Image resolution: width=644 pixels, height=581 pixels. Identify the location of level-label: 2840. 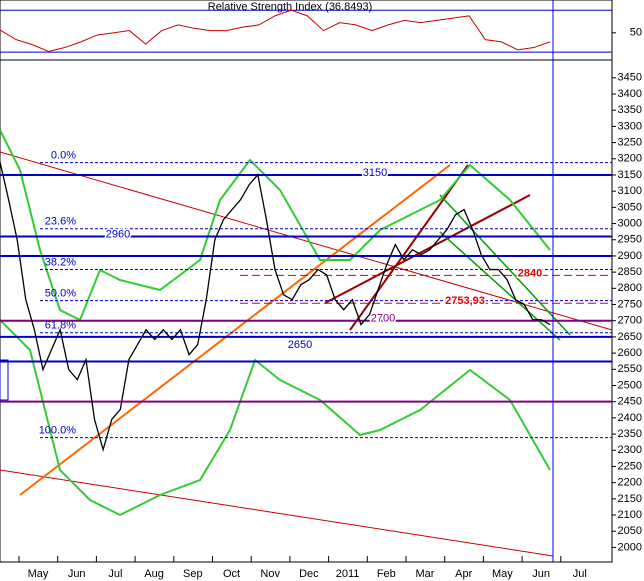
(530, 273).